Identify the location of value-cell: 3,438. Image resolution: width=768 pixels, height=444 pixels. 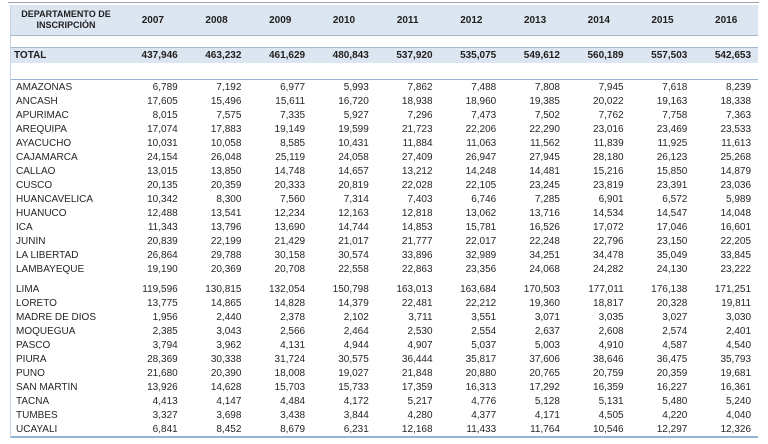
(293, 415).